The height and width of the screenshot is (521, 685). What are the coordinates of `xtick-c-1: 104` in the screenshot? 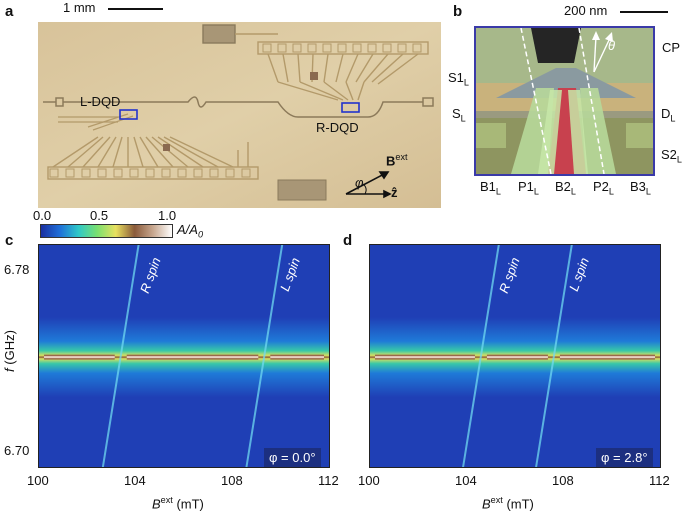 It's located at (135, 480).